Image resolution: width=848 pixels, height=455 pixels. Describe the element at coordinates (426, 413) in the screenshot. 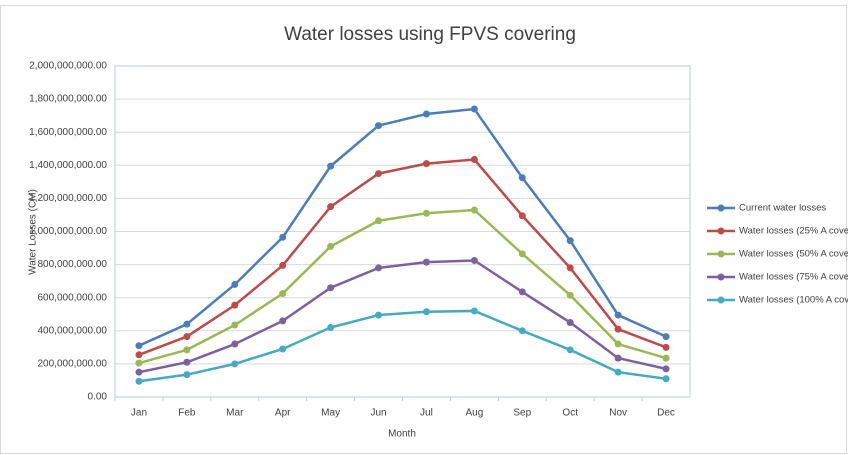

I see `x-tick-label: Jul` at that location.